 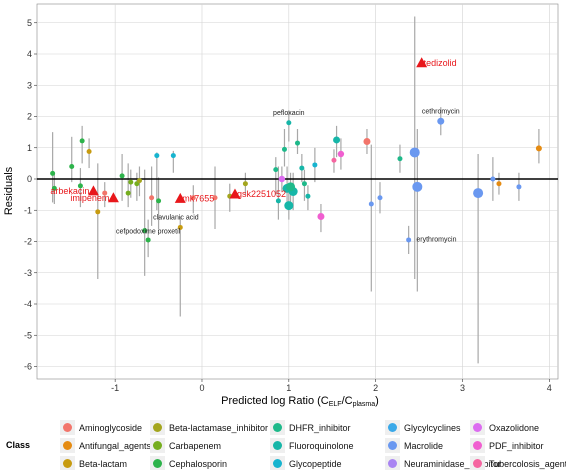 What do you see at coordinates (28, 273) in the screenshot?
I see `y-tick-label: -3` at bounding box center [28, 273].